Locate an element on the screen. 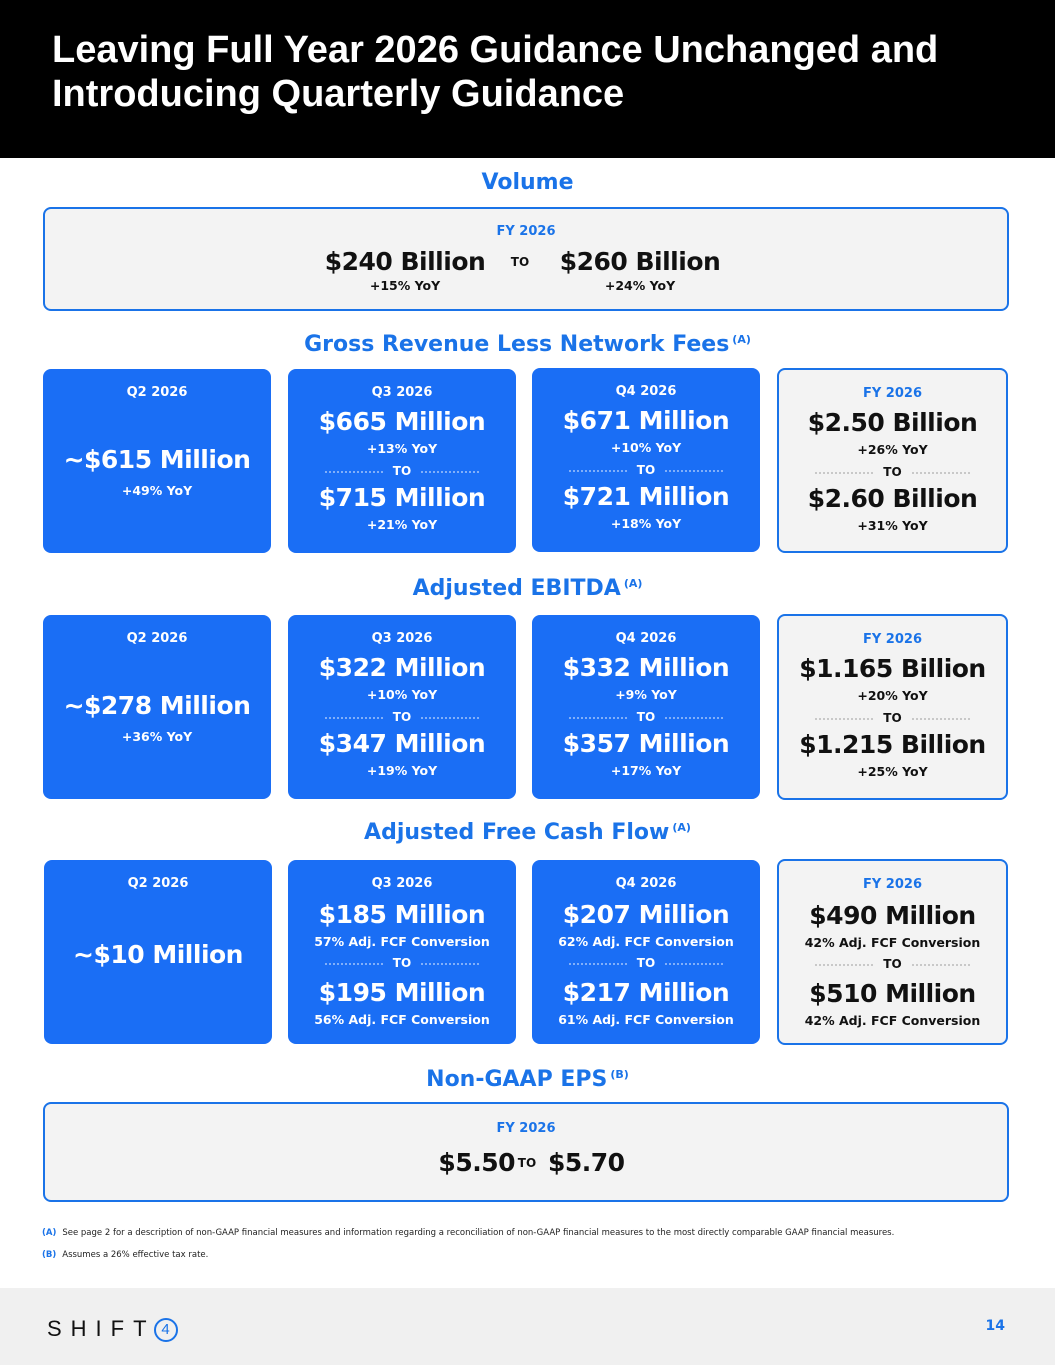  card-low-value: $185 Million is located at coordinates (402, 914).